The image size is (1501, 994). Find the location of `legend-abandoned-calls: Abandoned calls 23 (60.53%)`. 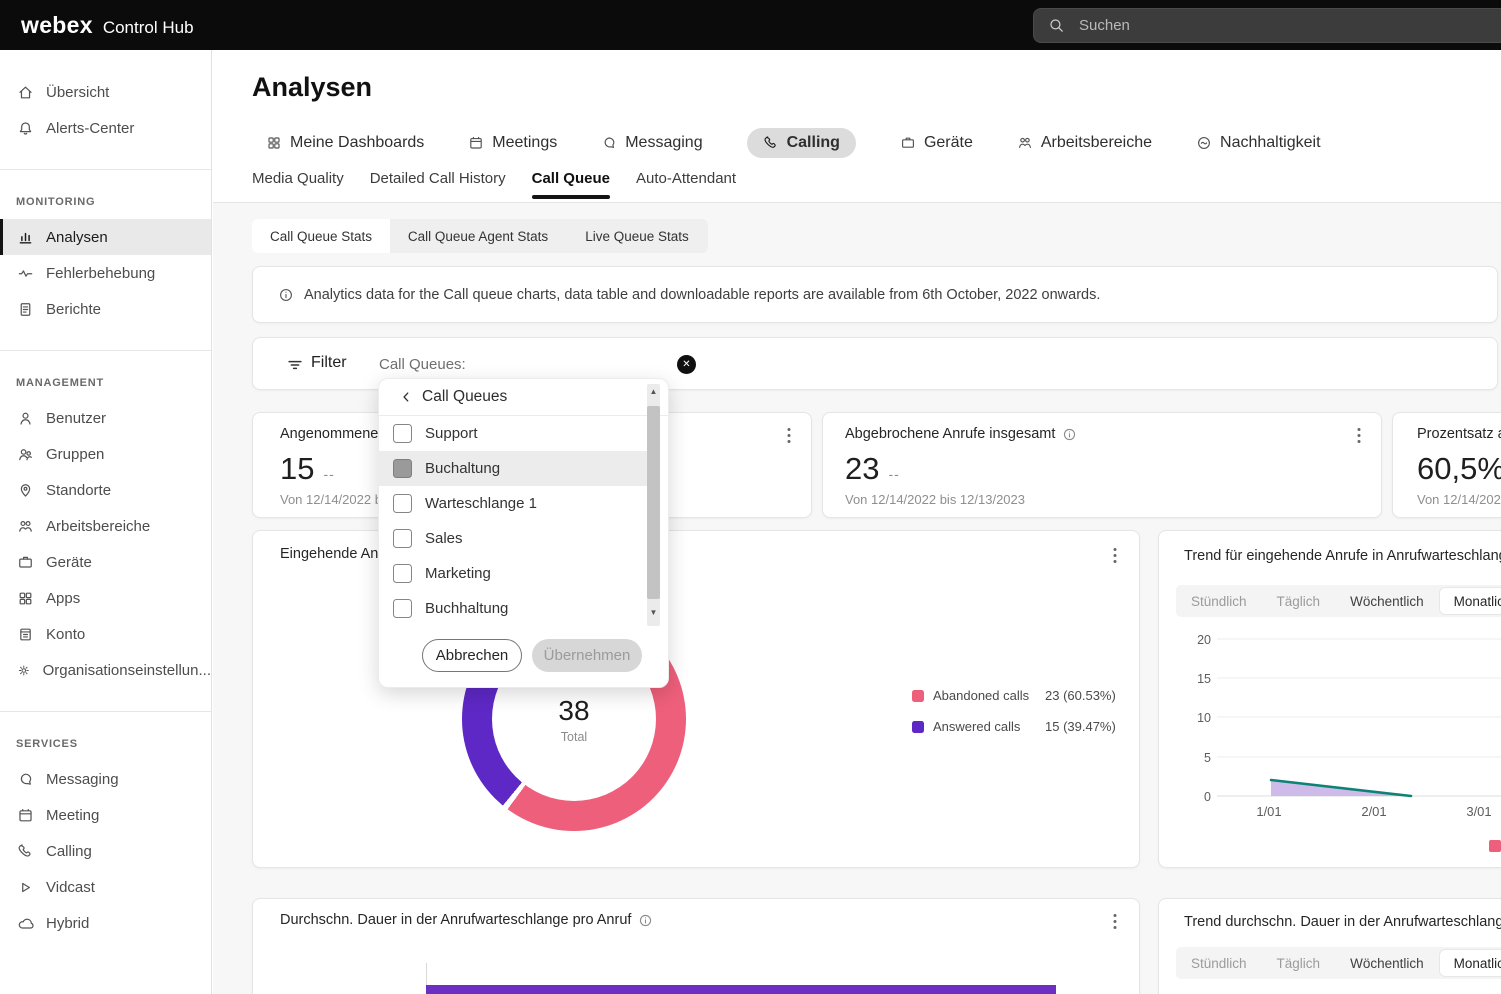

legend-abandoned-calls: Abandoned calls 23 (60.53%) is located at coordinates (1014, 695).